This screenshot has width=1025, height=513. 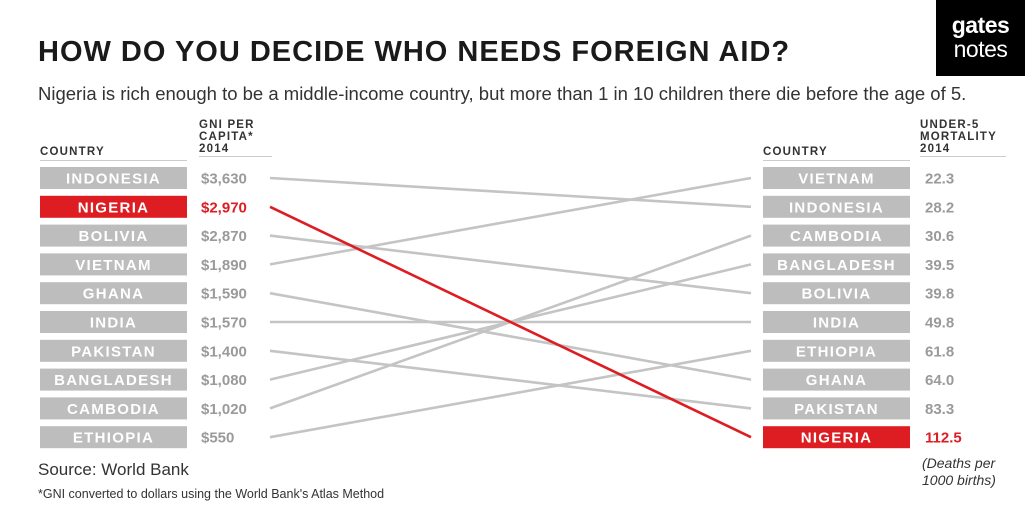 What do you see at coordinates (959, 463) in the screenshot?
I see `units-line-1: (Deaths per` at bounding box center [959, 463].